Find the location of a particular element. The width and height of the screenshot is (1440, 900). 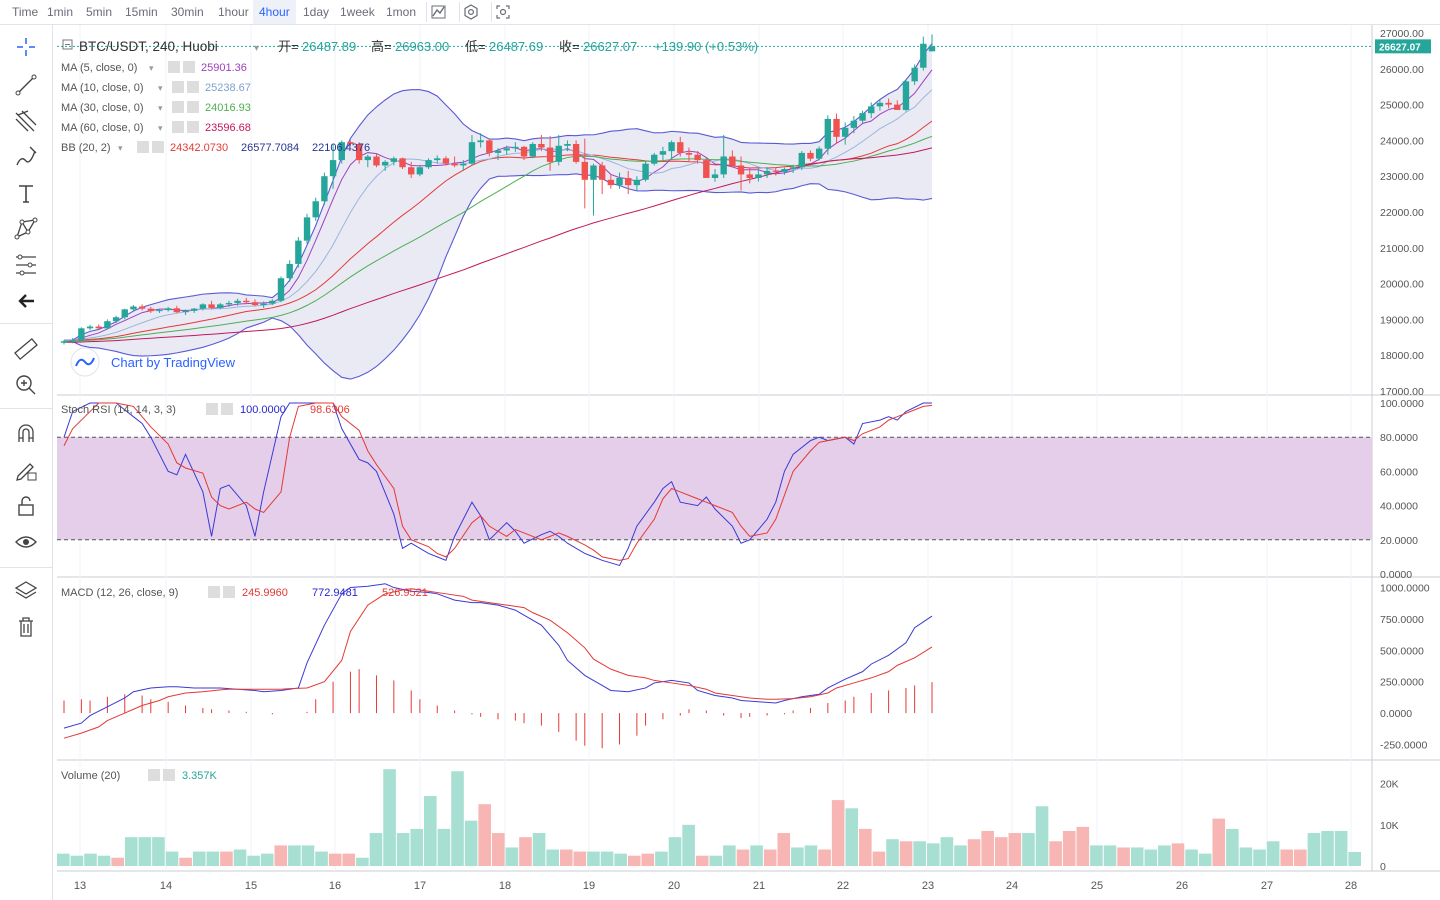

watermark-text: Chart by TradingView is located at coordinates (173, 362).